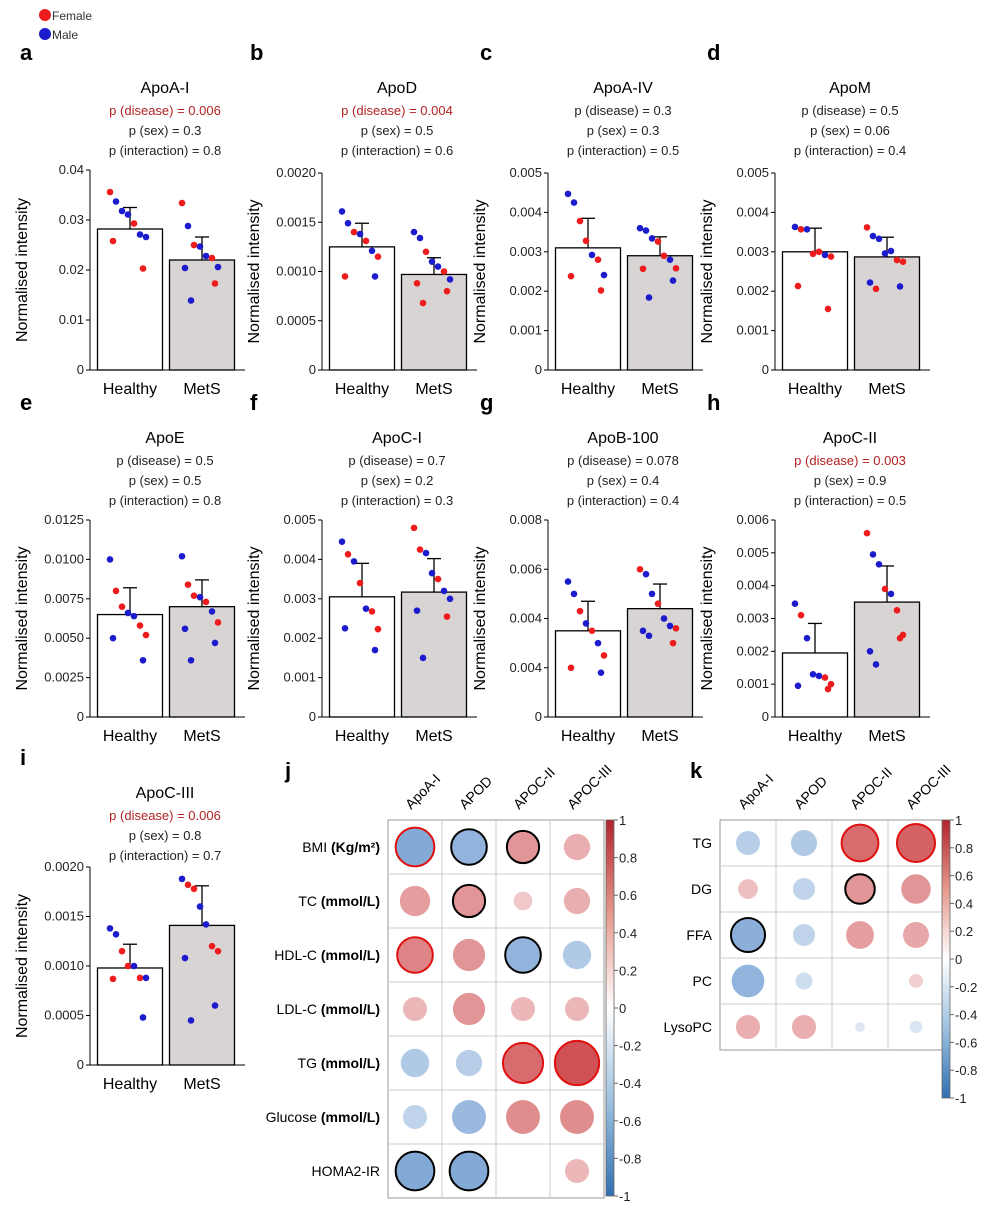 The height and width of the screenshot is (1213, 989). What do you see at coordinates (630, 1121) in the screenshot?
I see `colorbar-tick-label: -0.6` at bounding box center [630, 1121].